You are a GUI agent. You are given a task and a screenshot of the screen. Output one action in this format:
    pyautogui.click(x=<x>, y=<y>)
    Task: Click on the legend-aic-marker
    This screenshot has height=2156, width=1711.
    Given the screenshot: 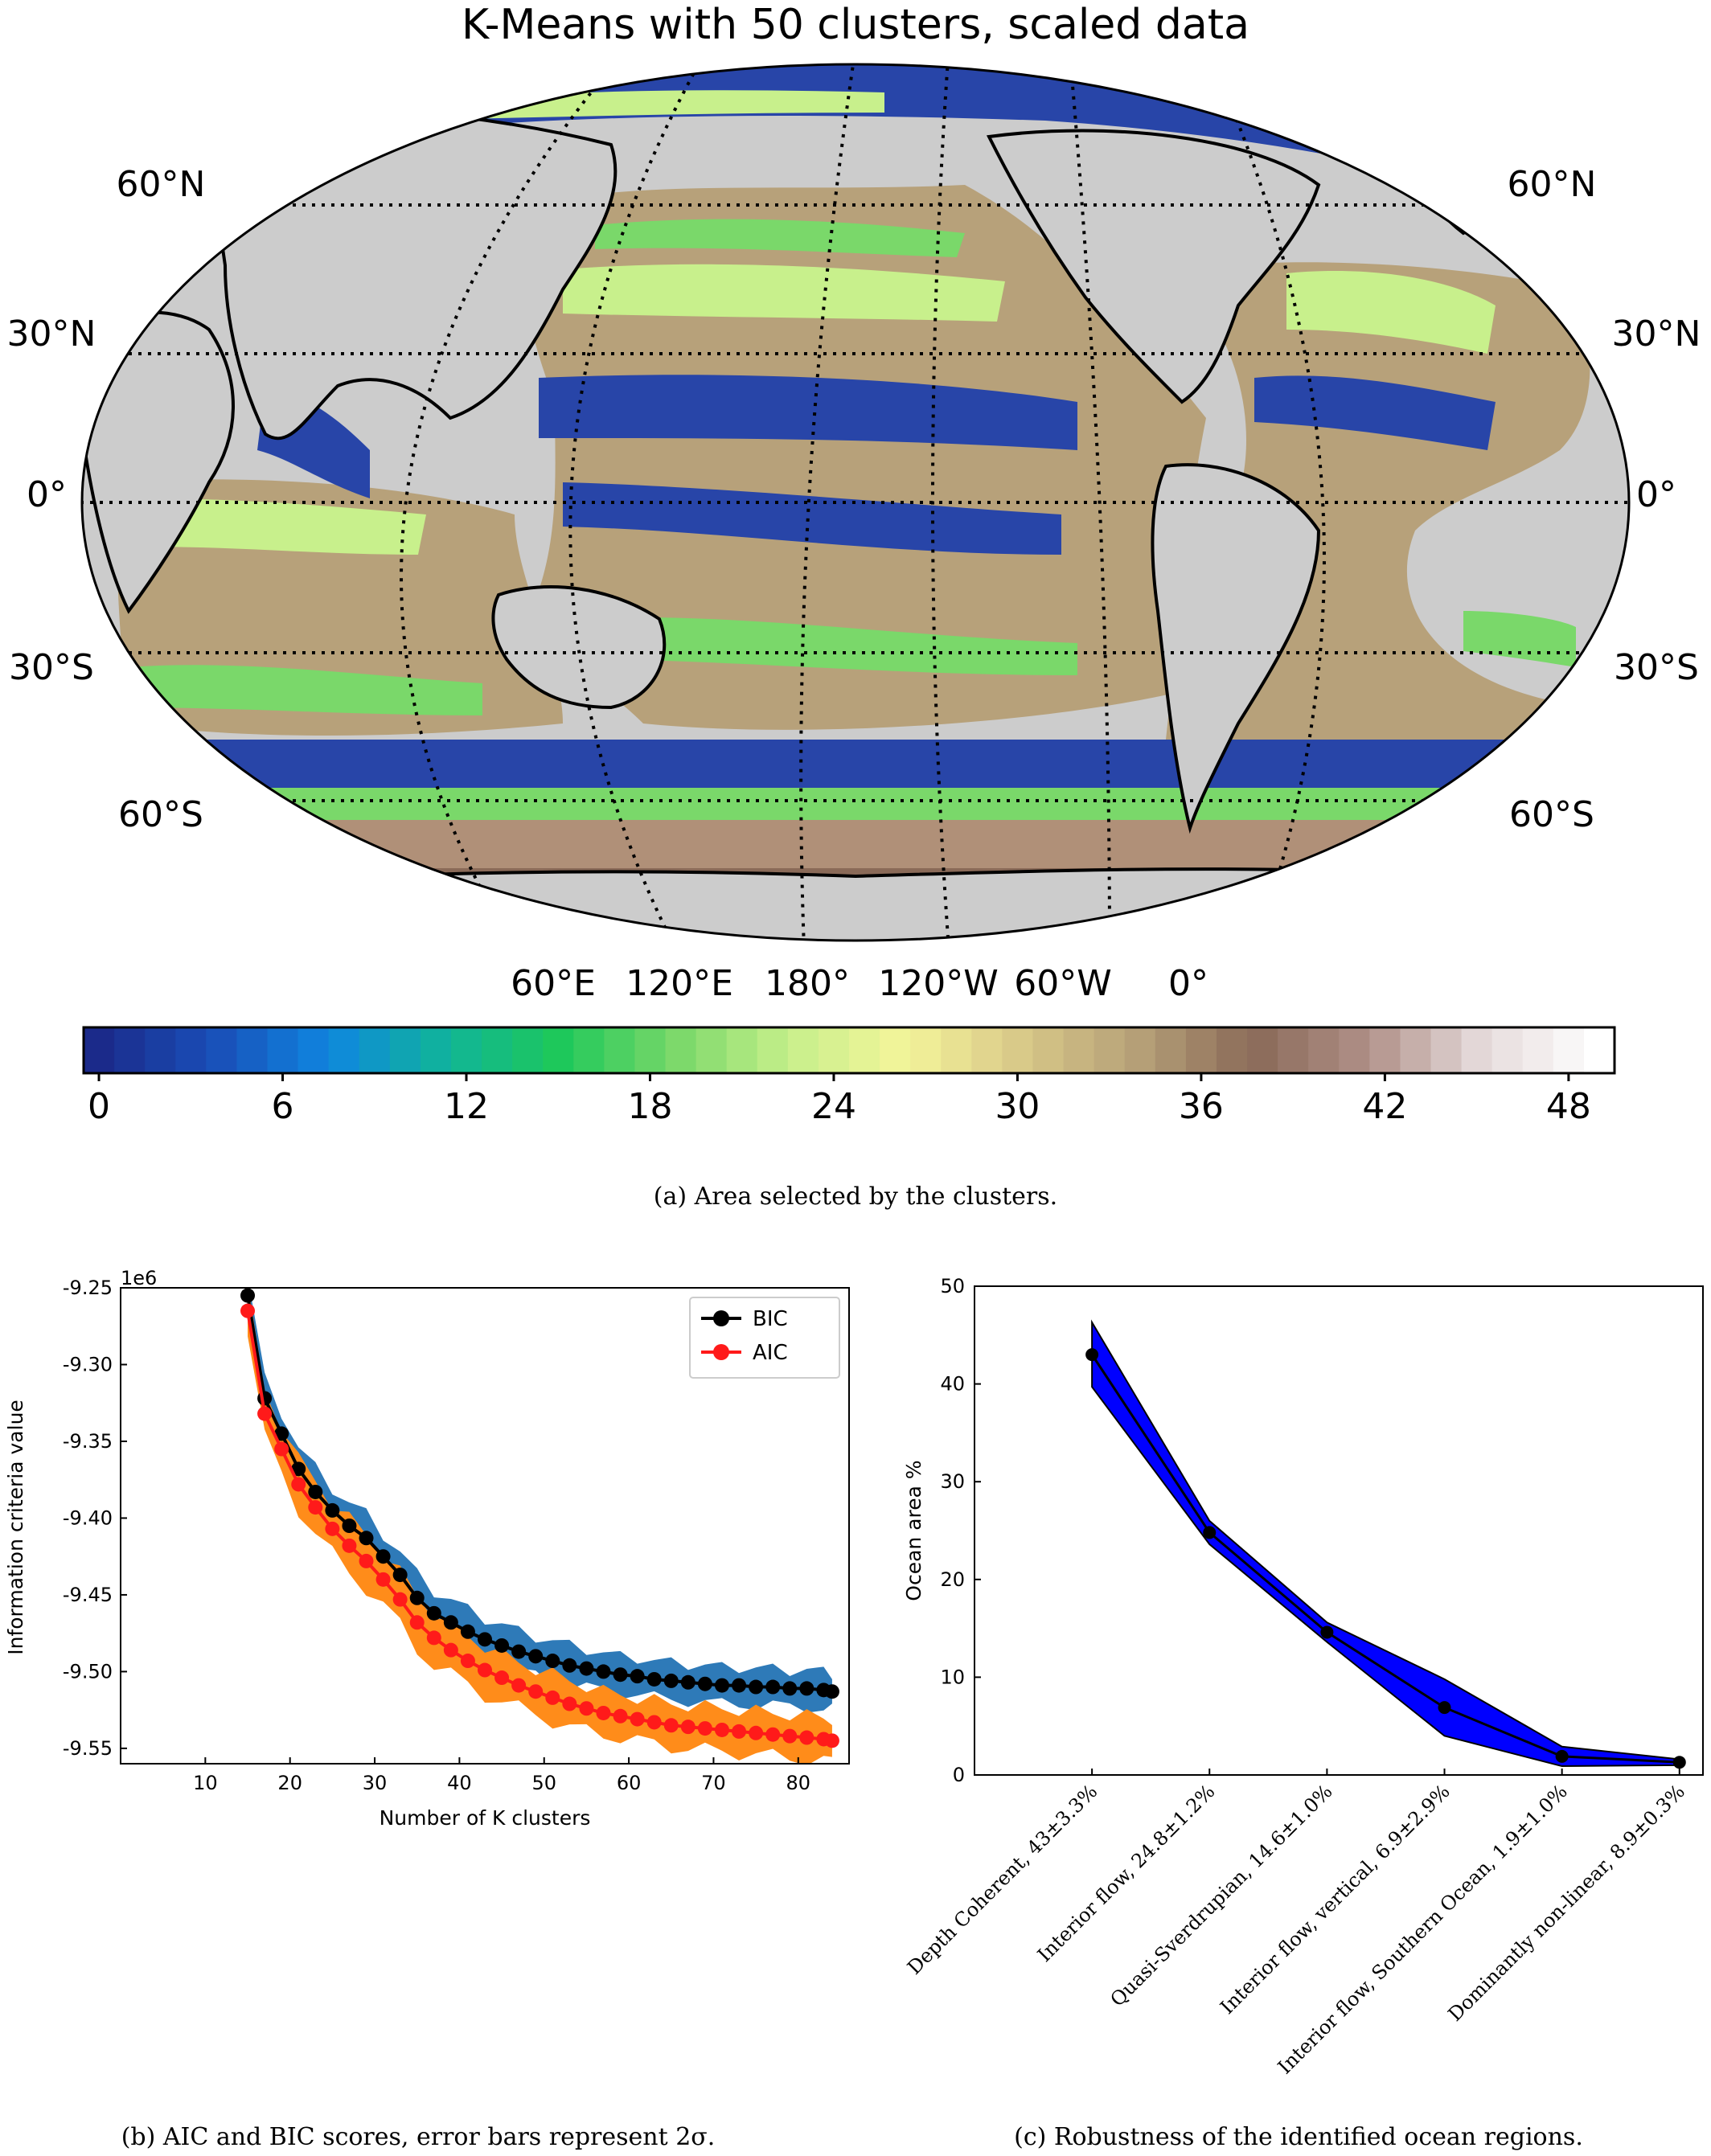 What is the action you would take?
    pyautogui.click(x=721, y=1352)
    